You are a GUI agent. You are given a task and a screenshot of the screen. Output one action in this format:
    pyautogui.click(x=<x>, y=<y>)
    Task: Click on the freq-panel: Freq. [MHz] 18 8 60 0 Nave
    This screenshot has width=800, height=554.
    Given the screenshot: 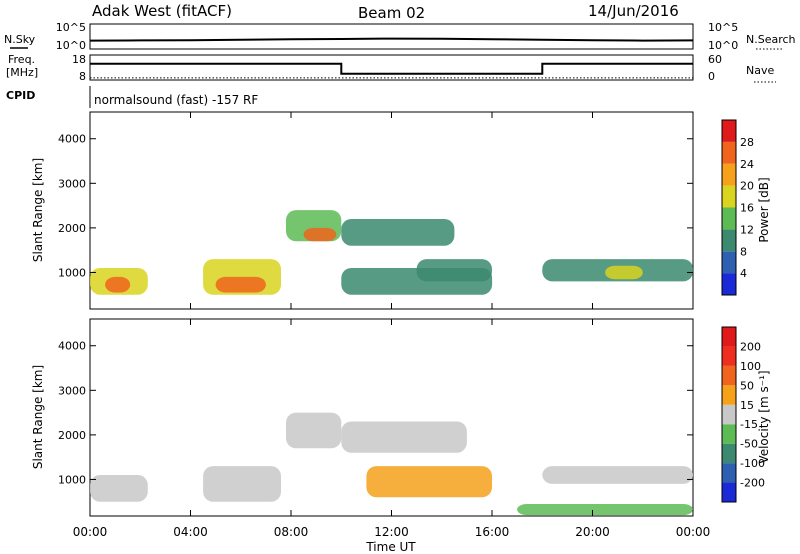 What is the action you would take?
    pyautogui.click(x=391, y=68)
    